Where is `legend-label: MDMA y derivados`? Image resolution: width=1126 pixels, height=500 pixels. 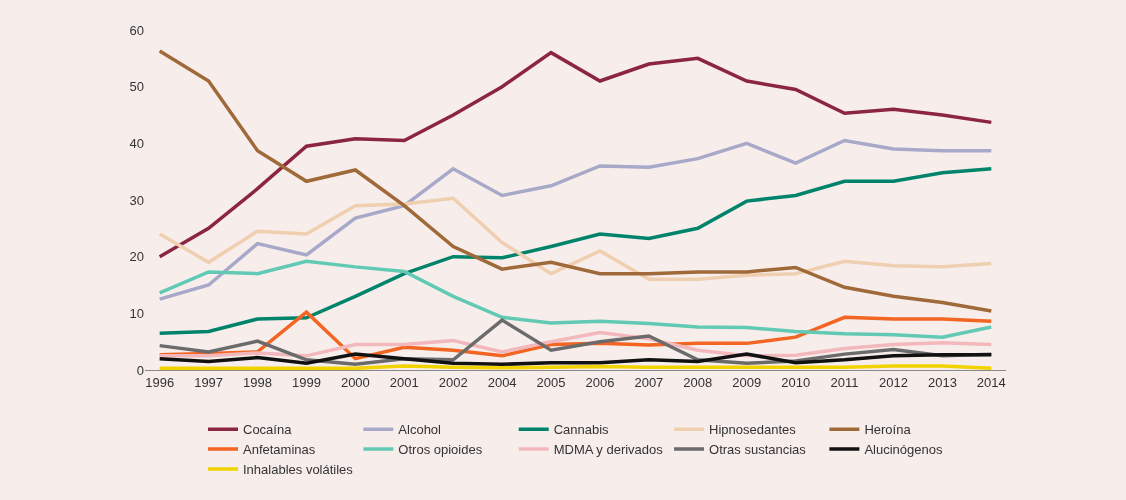
legend-label: MDMA y derivados is located at coordinates (608, 450).